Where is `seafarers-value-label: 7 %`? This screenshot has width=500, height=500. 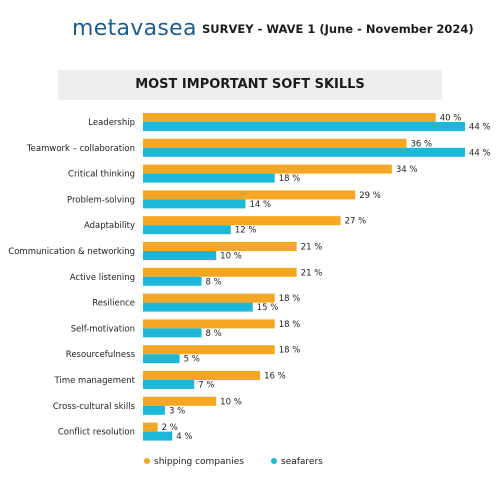 seafarers-value-label: 7 % is located at coordinates (206, 386).